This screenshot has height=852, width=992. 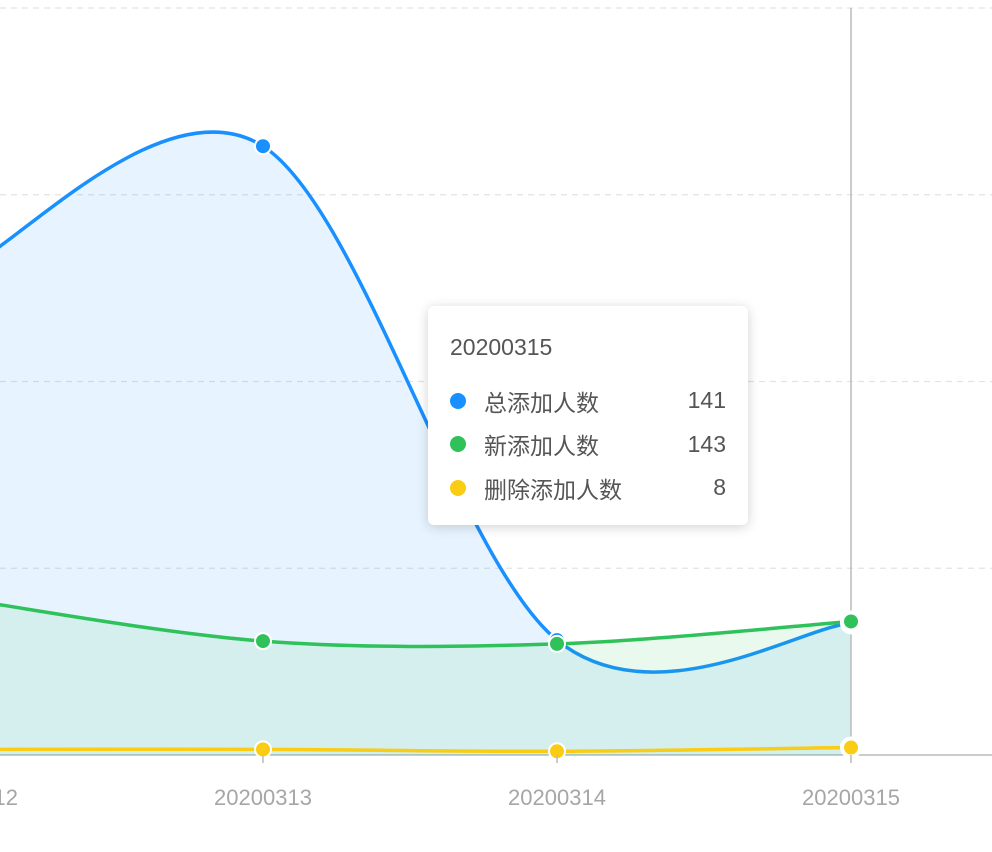 What do you see at coordinates (557, 797) in the screenshot?
I see `x-tick-label: 20200314` at bounding box center [557, 797].